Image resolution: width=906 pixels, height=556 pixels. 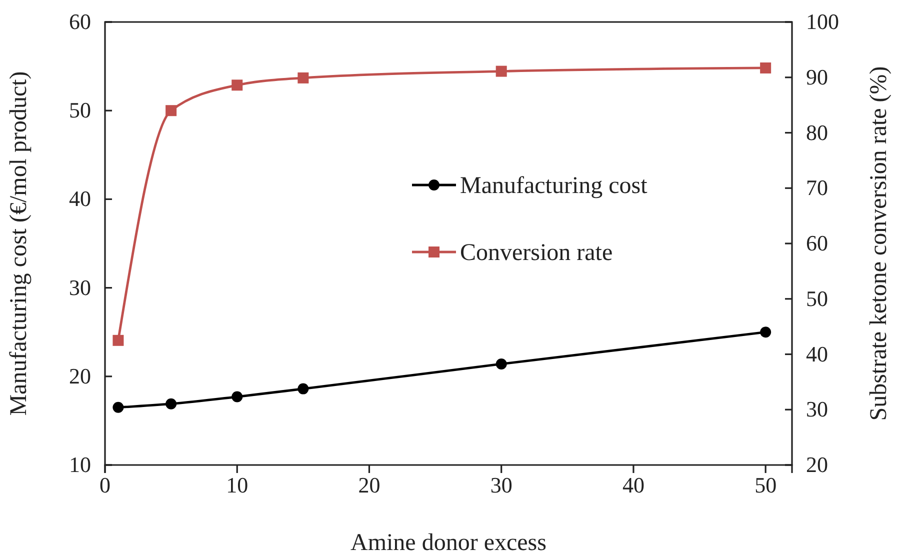 What do you see at coordinates (19, 243) in the screenshot?
I see `y-axis-title: Manufacturing cost (€/mol product)` at bounding box center [19, 243].